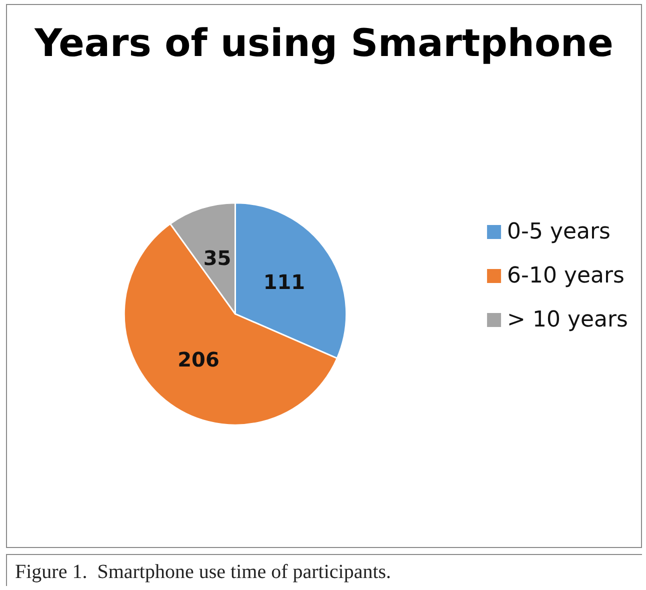 The height and width of the screenshot is (590, 646). Describe the element at coordinates (217, 258) in the screenshot. I see `data-label: 35` at that location.